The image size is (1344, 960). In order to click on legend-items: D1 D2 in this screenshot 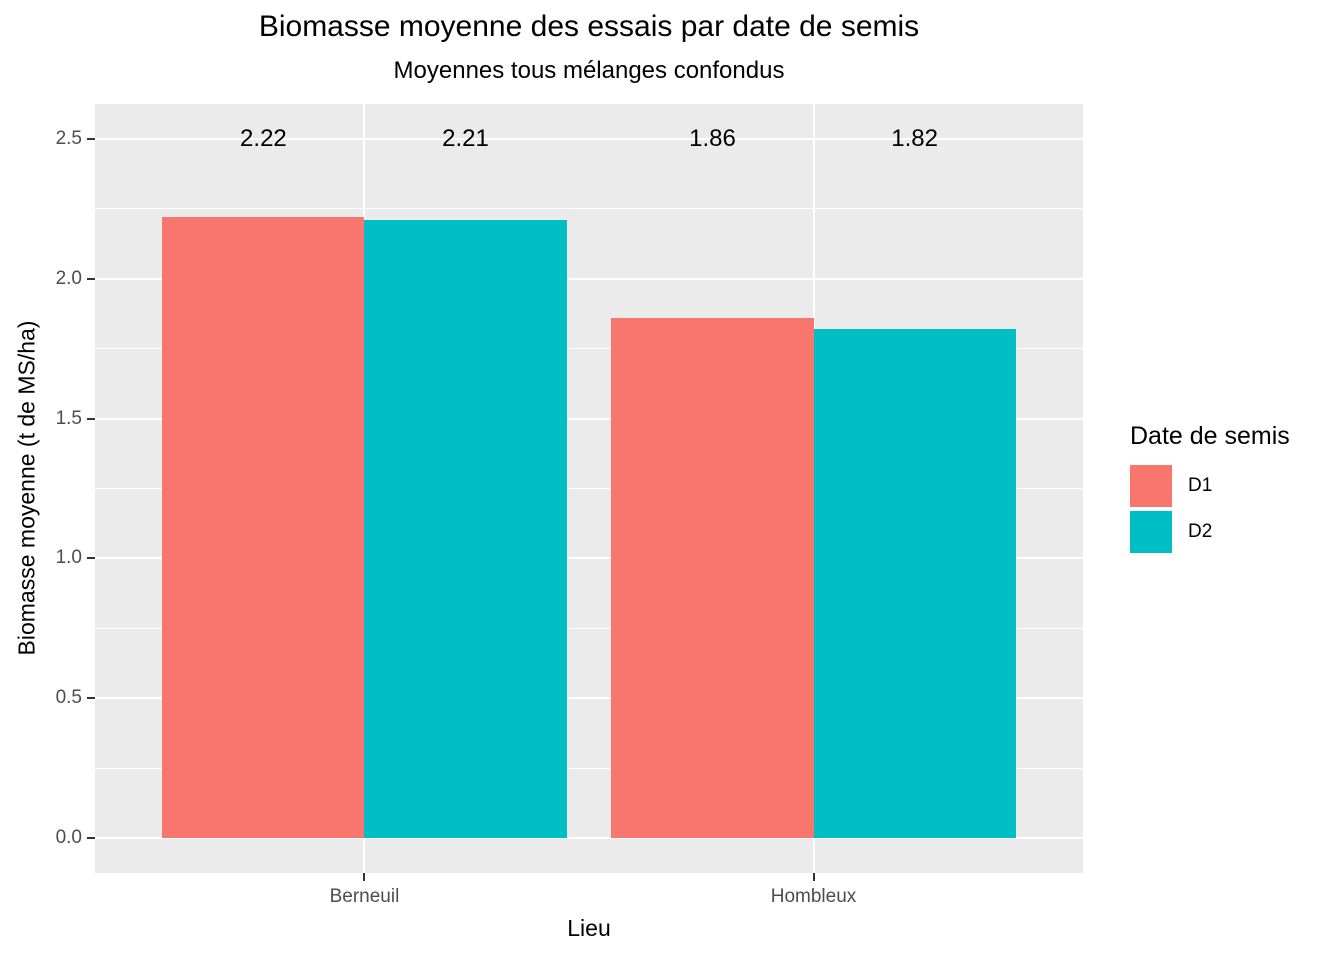, I will do `click(1210, 509)`.